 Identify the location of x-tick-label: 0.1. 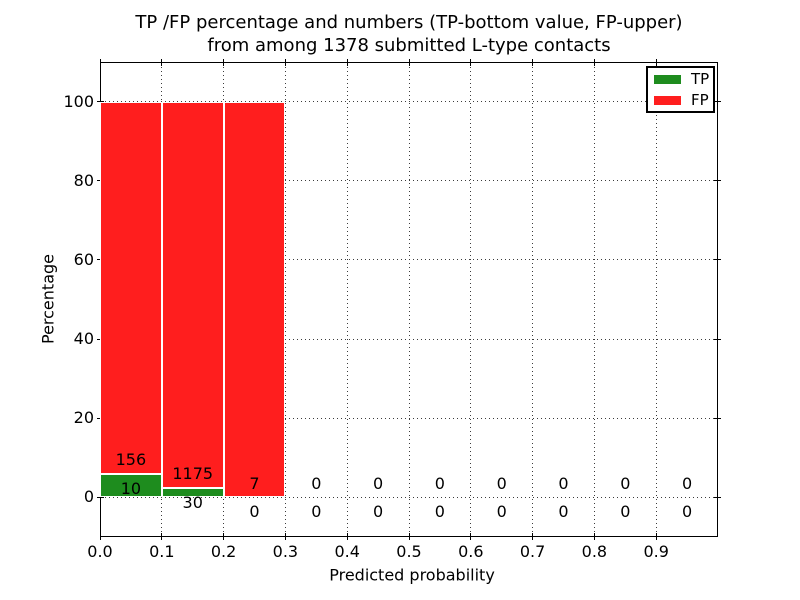
(162, 551).